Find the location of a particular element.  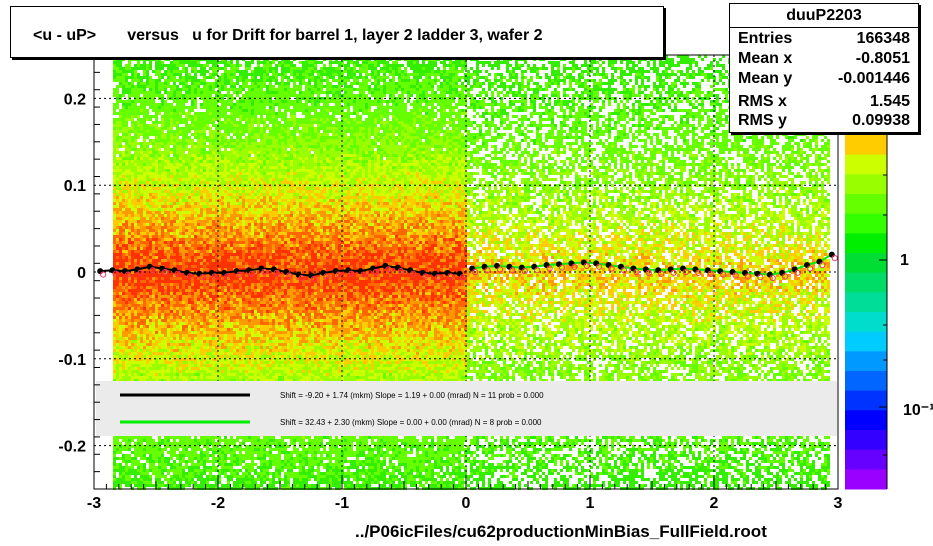

stat-row-rms-x: RMS x 1.545 is located at coordinates (824, 103).